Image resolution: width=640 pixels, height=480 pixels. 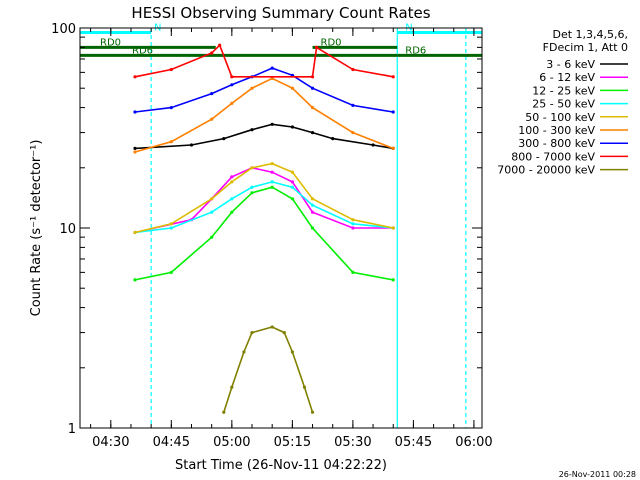 I want to click on annotation-label-4: RD6, so click(x=142, y=50).